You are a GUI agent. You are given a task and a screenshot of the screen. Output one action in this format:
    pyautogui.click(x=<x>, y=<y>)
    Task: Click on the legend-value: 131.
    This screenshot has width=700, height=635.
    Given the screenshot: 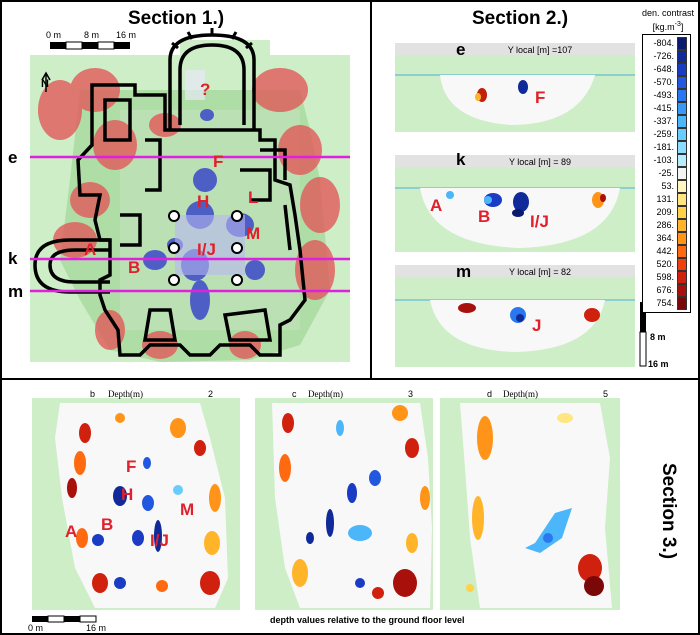 What is the action you would take?
    pyautogui.click(x=665, y=199)
    